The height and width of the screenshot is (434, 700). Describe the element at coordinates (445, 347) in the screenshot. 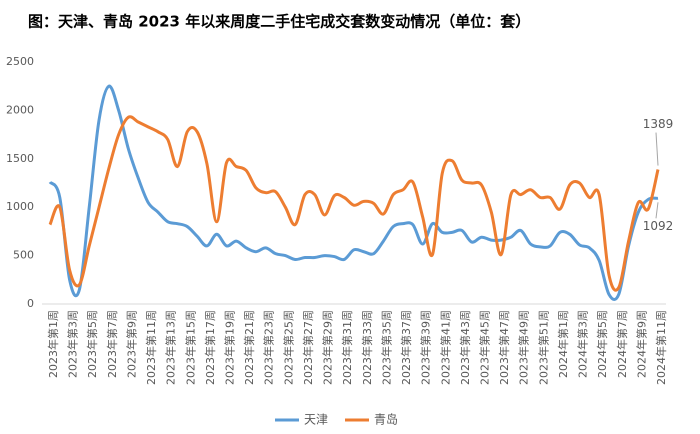

I see `x-tick-label: 2023年第41周` at that location.